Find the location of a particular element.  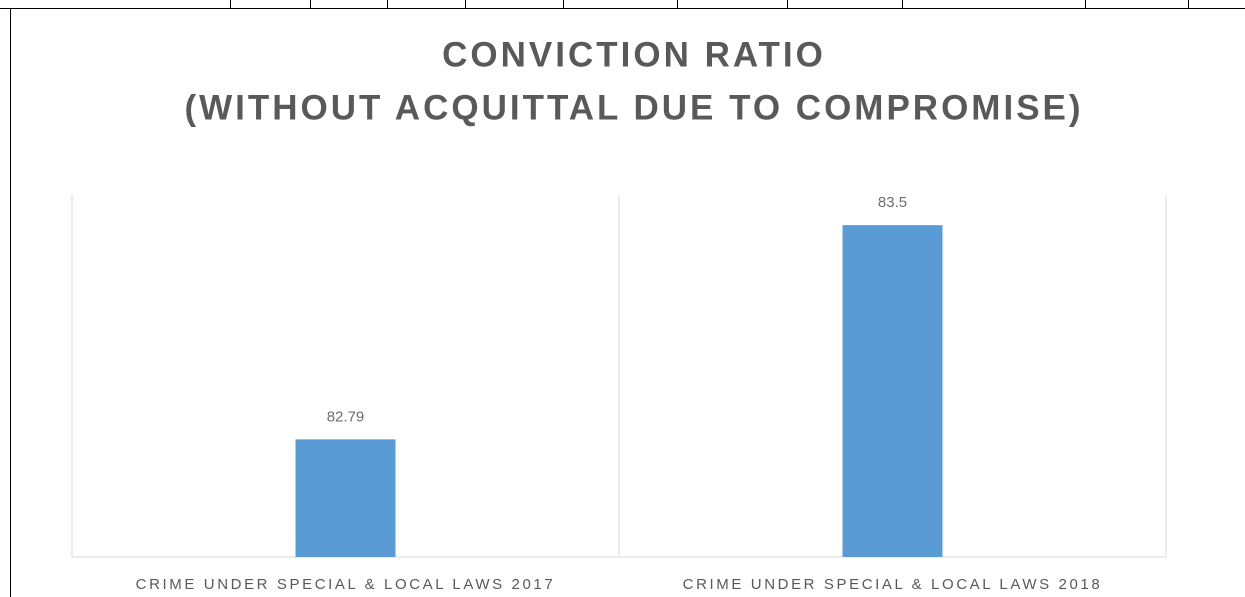

chart-subtitle: (WITHOUT ACQUITTAL DUE TO COMPROMISE) is located at coordinates (633, 107).